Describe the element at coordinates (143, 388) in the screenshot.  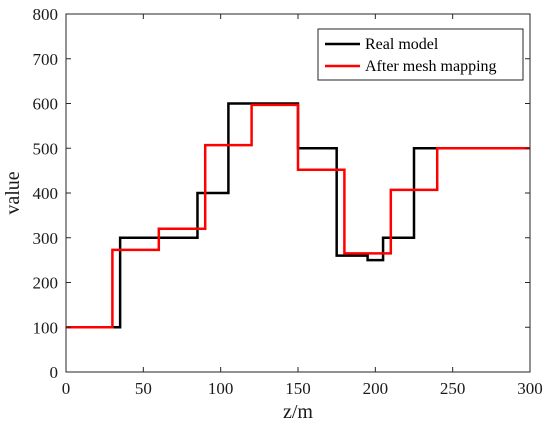
I see `x-tick-label: 50` at that location.